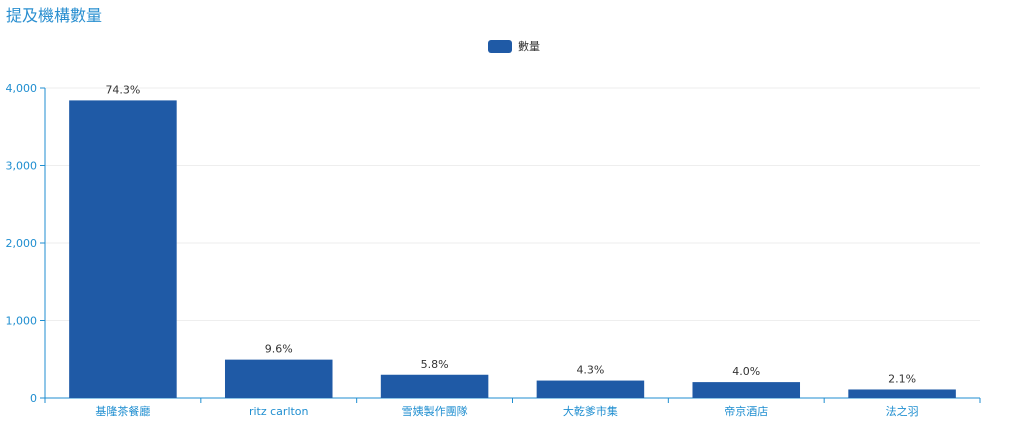  I want to click on data-label: 4.0%, so click(746, 371).